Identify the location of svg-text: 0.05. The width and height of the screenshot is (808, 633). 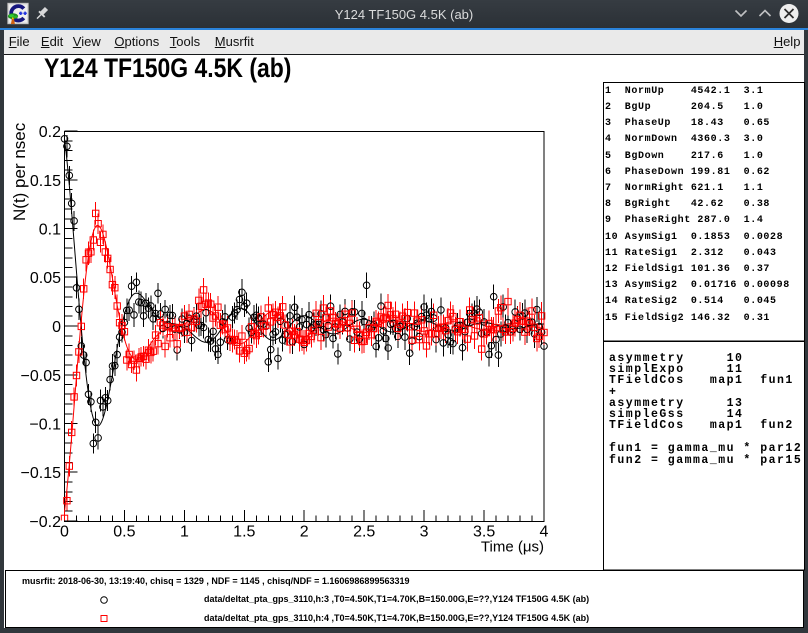
(45, 278).